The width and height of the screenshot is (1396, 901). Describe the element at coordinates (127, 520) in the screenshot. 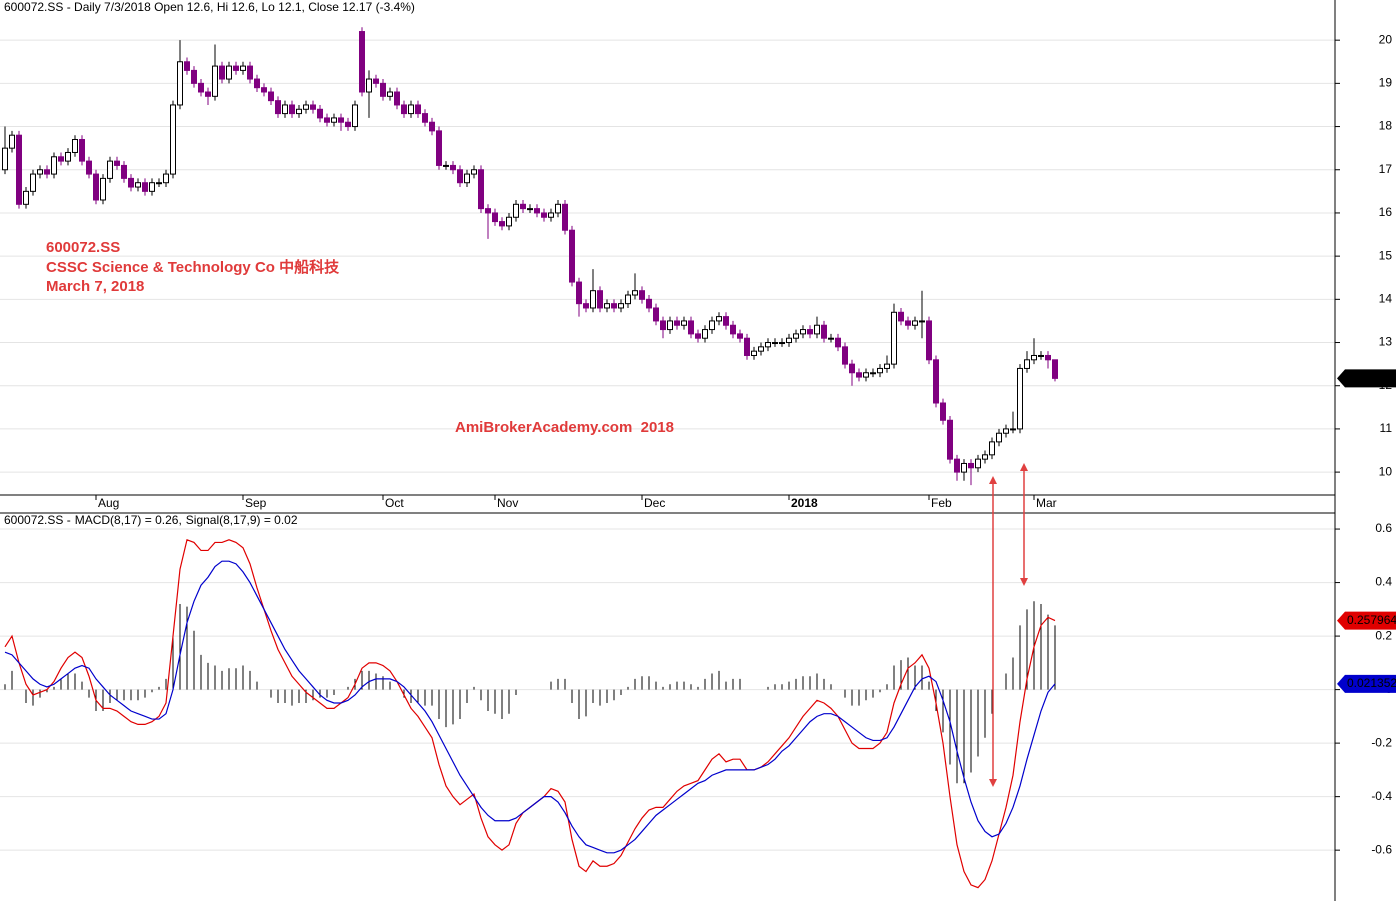

I see `legend-entry: MACD(8,17) = 0.26` at that location.